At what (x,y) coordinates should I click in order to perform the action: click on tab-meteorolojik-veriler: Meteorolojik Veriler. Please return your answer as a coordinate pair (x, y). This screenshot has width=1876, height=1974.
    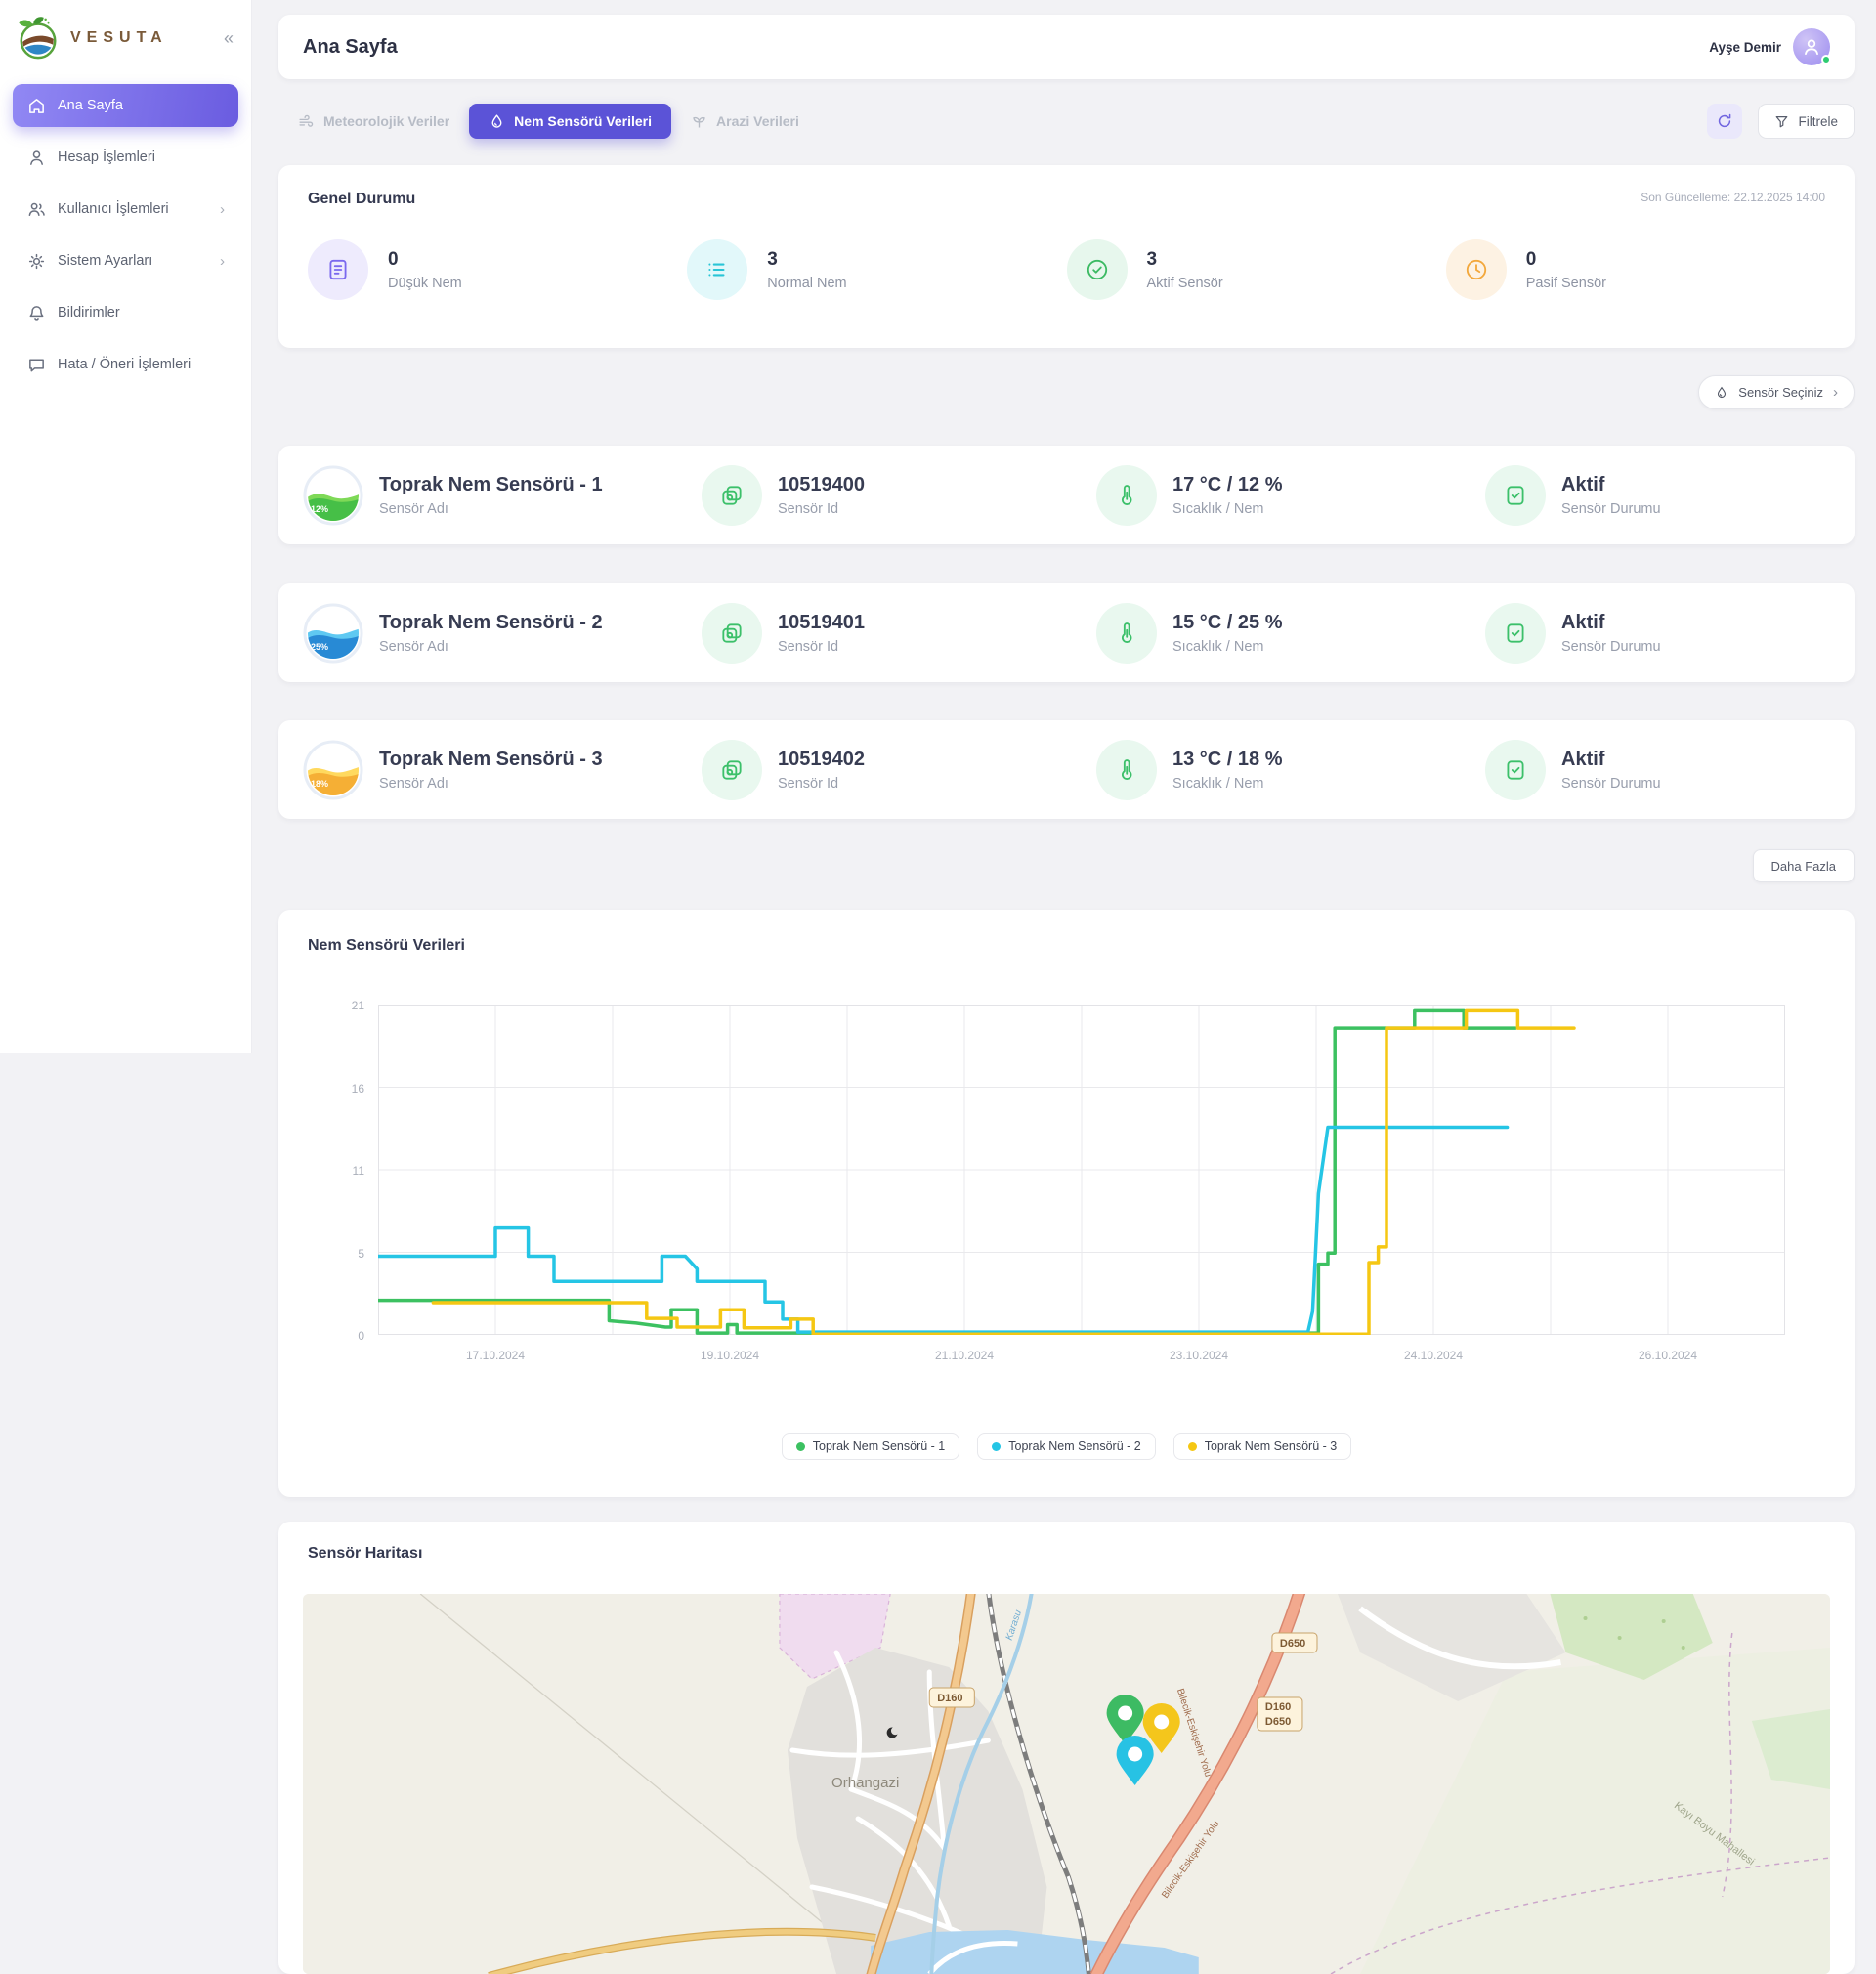
    Looking at the image, I should click on (373, 121).